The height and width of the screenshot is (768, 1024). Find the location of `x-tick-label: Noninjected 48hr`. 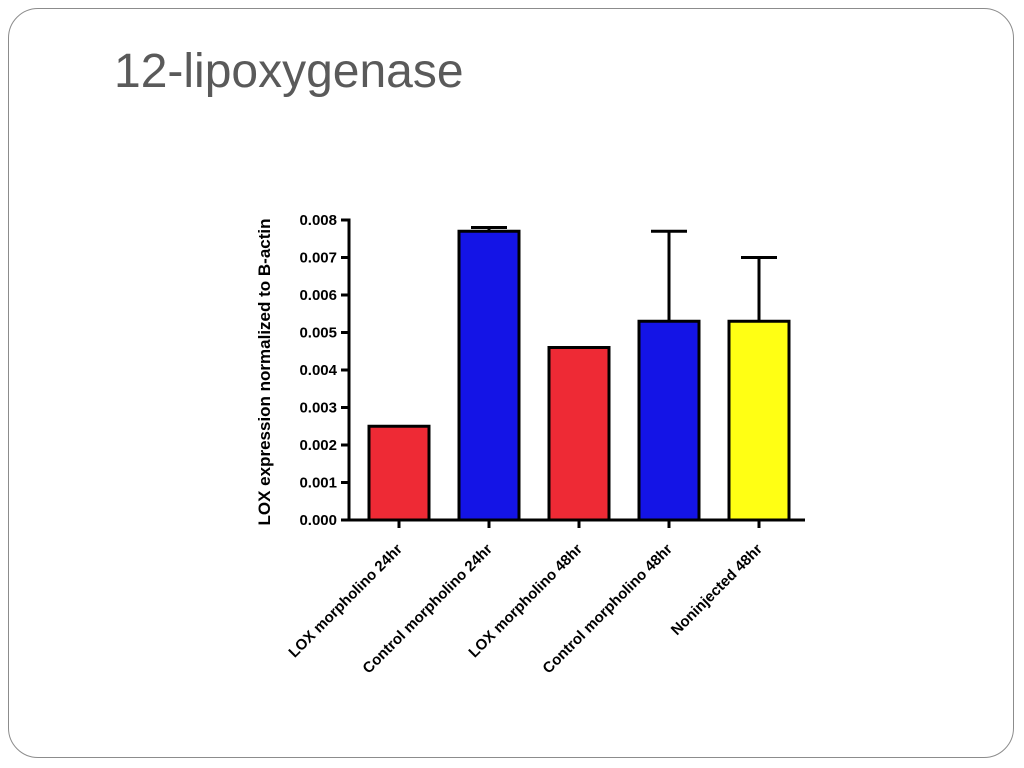

x-tick-label: Noninjected 48hr is located at coordinates (717, 590).